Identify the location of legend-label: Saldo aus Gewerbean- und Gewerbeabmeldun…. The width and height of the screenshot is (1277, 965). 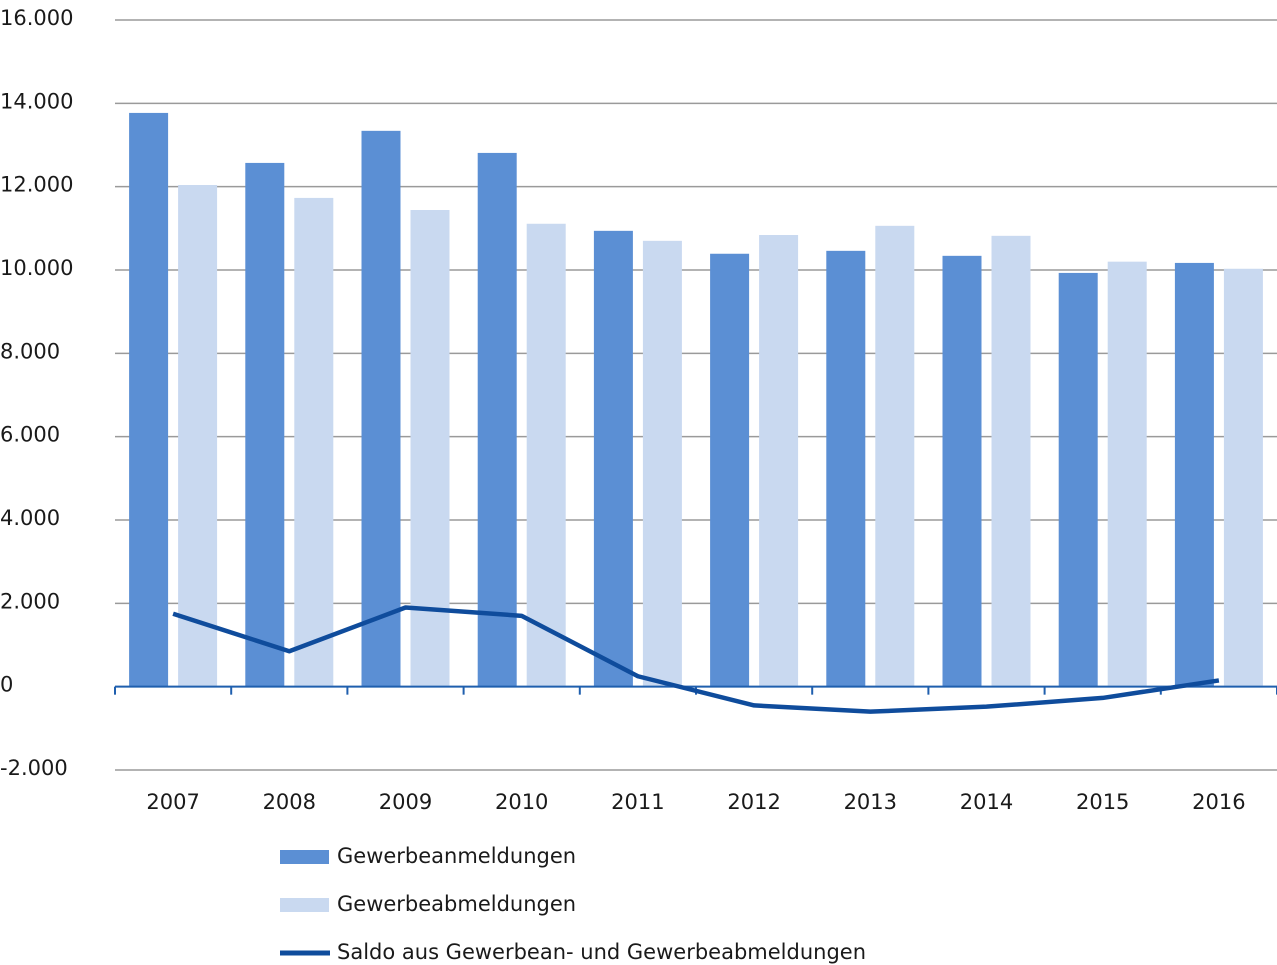
(601, 952).